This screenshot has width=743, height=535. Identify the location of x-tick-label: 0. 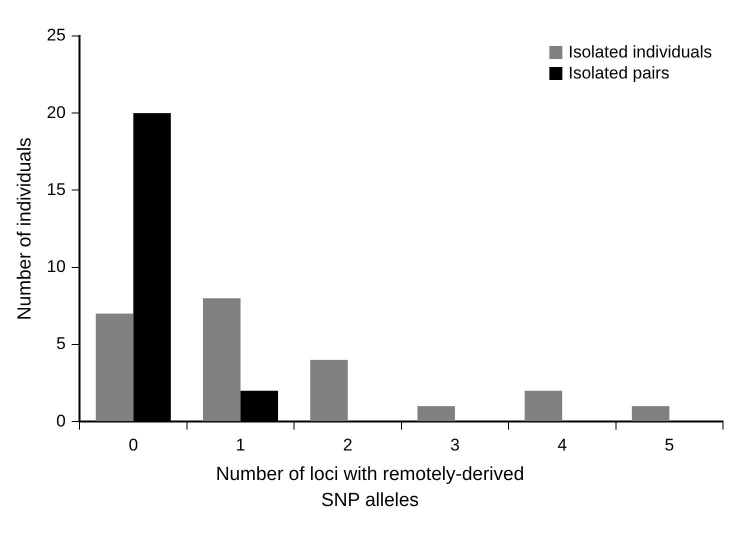
(133, 444).